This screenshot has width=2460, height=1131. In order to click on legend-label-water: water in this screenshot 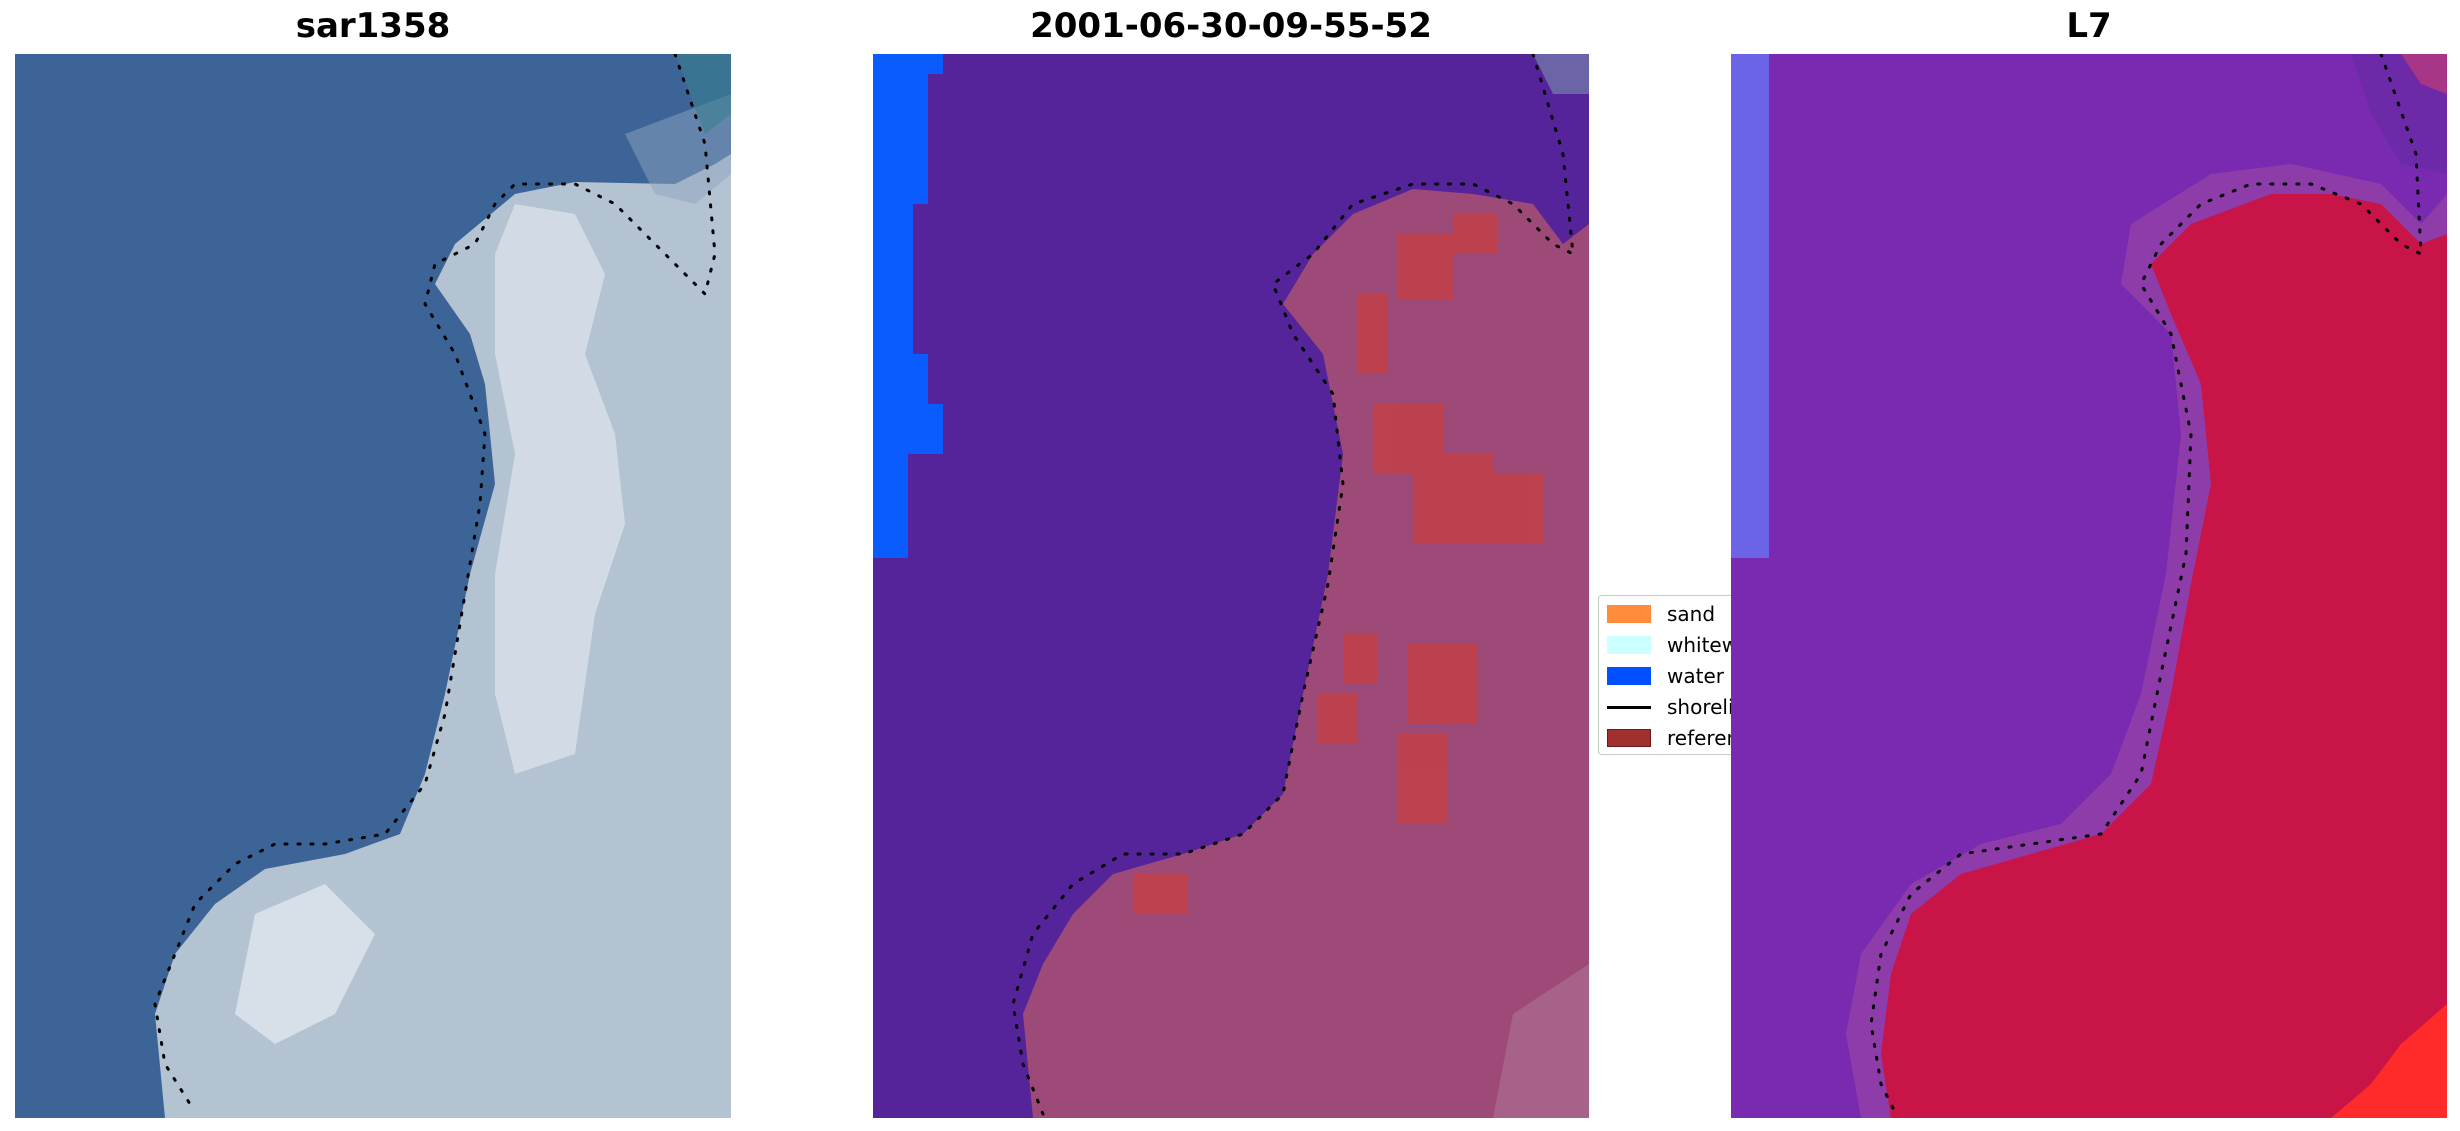, I will do `click(1695, 676)`.